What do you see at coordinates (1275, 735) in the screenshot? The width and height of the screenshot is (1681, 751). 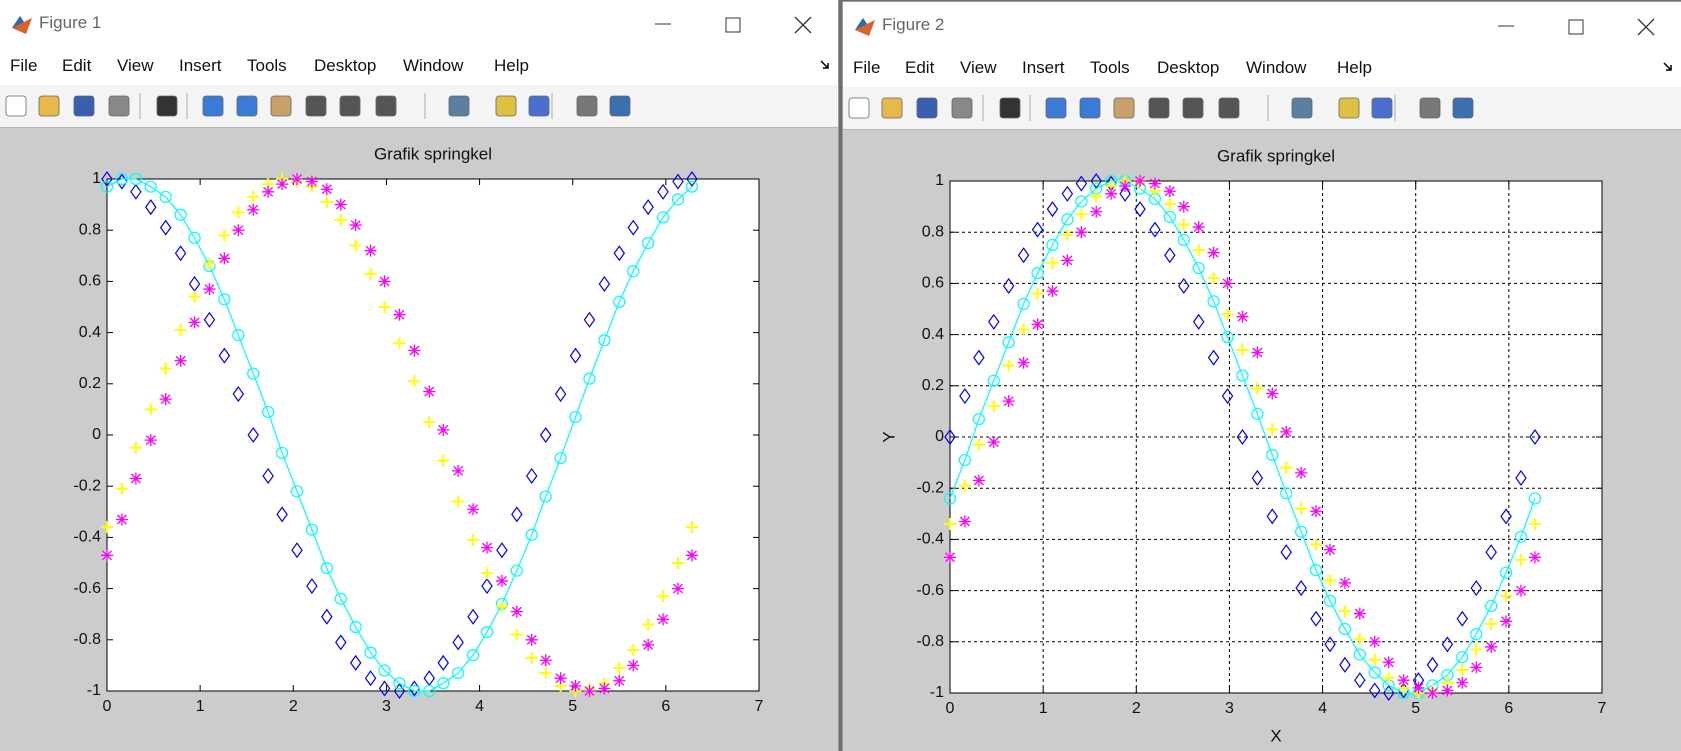 I see `x-axis-label: X` at bounding box center [1275, 735].